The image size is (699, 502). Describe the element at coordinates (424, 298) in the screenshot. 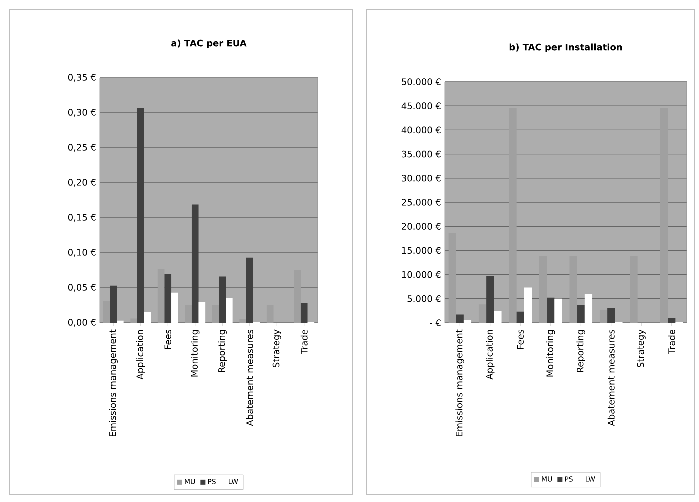

I see `y-tick-label: 5.000 €` at that location.